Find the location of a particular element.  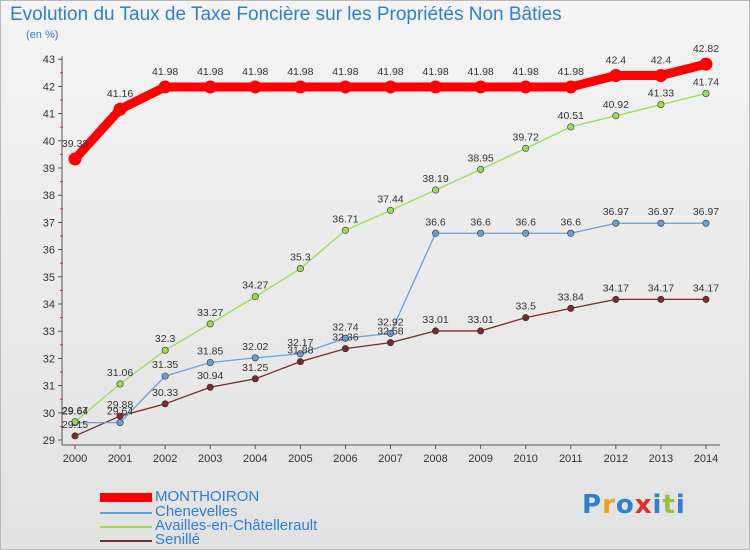

y-tick-label: 32 is located at coordinates (49, 359).